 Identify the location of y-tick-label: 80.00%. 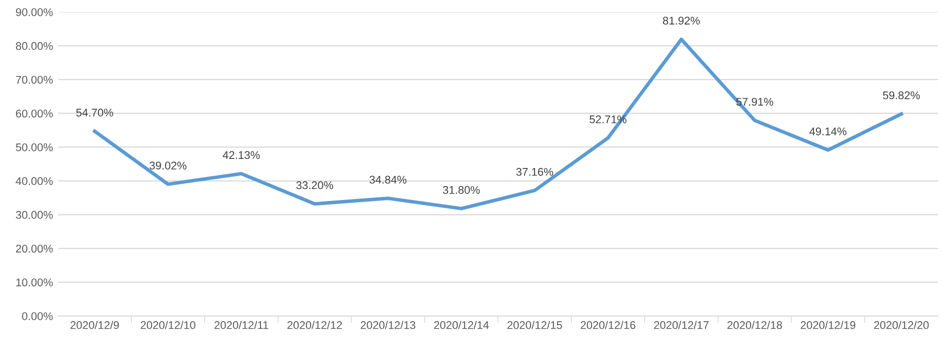
(34, 46).